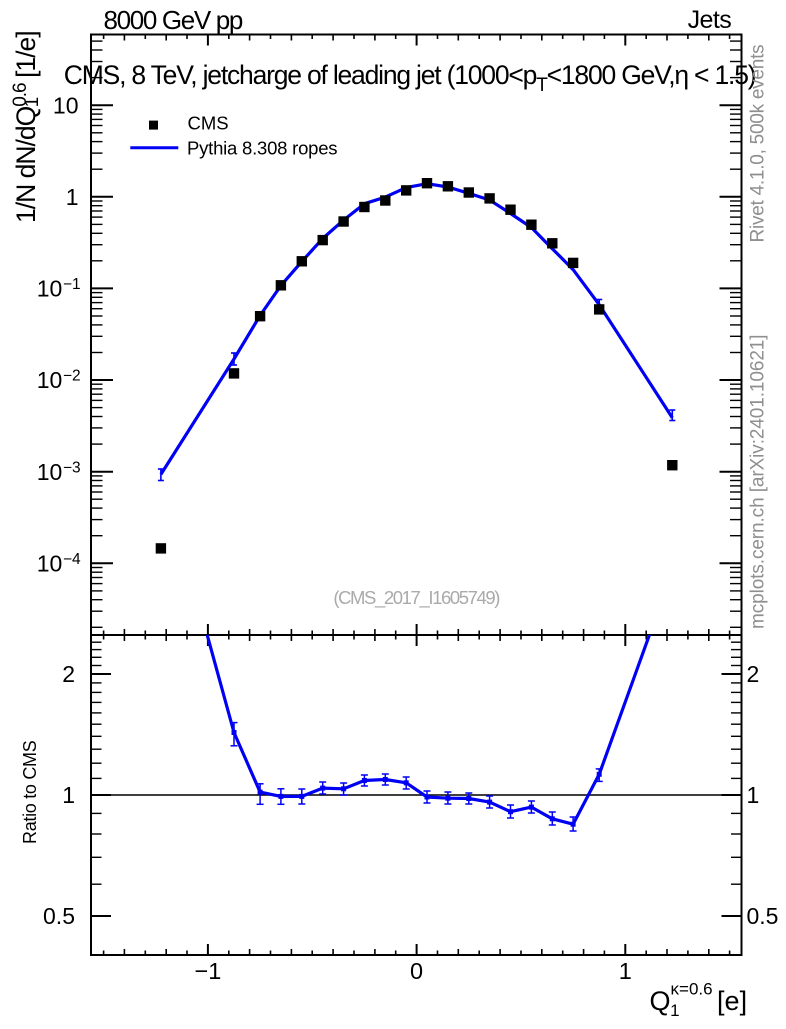 The image size is (786, 1029). What do you see at coordinates (72, 467) in the screenshot?
I see `svg-text: −3` at bounding box center [72, 467].